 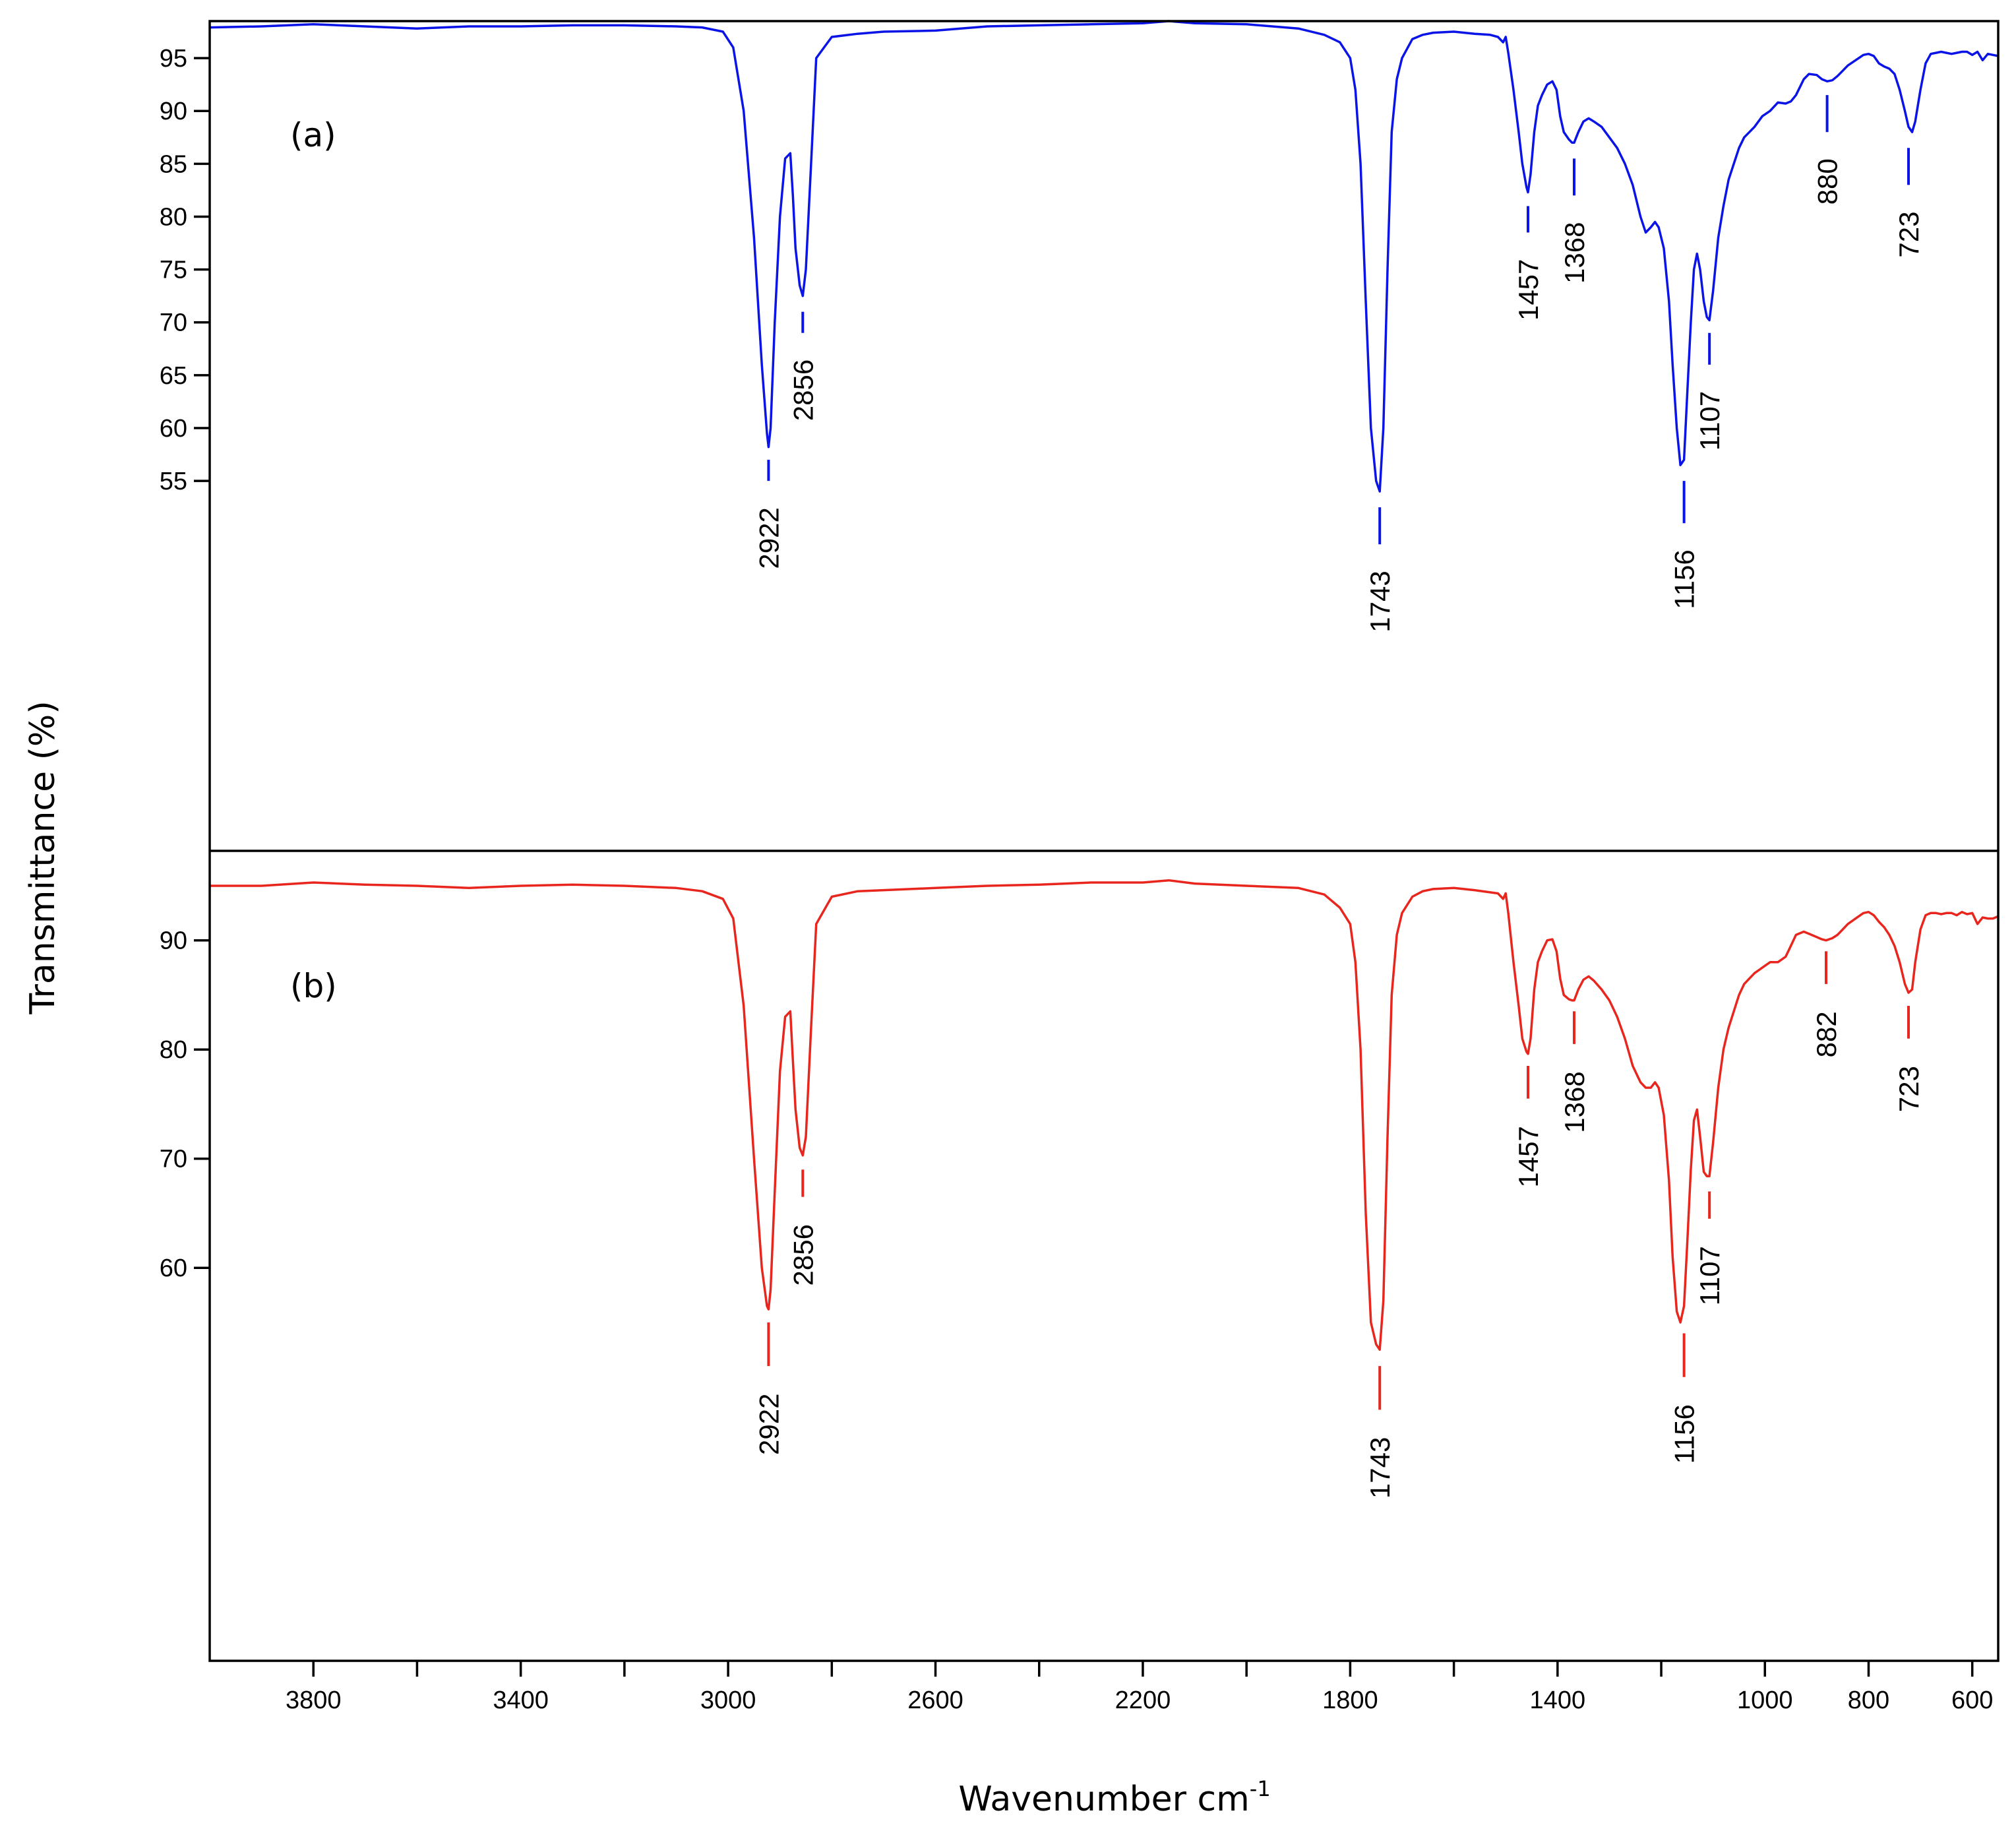 What do you see at coordinates (1143, 1700) in the screenshot?
I see `x-tick-label: 2200` at bounding box center [1143, 1700].